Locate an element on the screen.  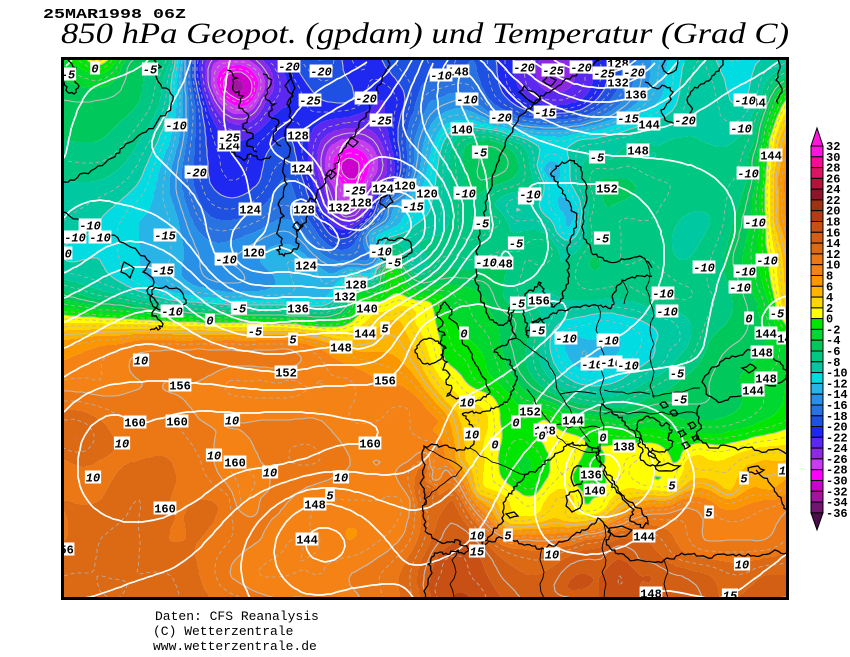
svg-text: -28 is located at coordinates (837, 471).